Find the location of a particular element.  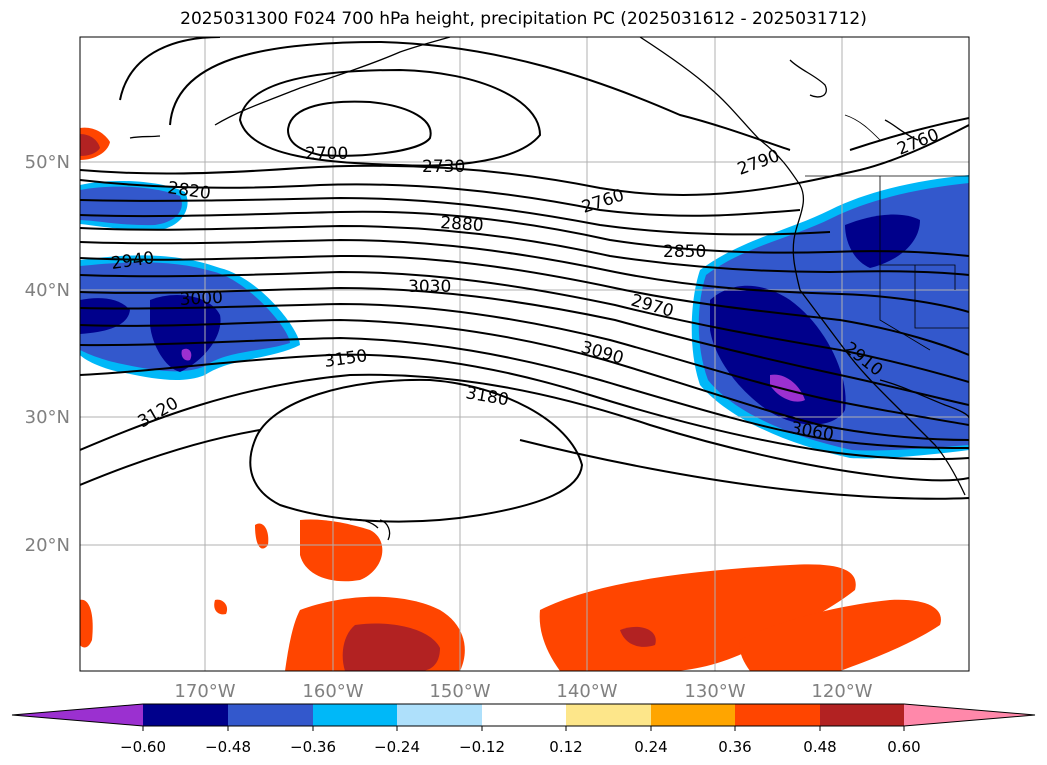

contour-label: 2880 is located at coordinates (462, 224).